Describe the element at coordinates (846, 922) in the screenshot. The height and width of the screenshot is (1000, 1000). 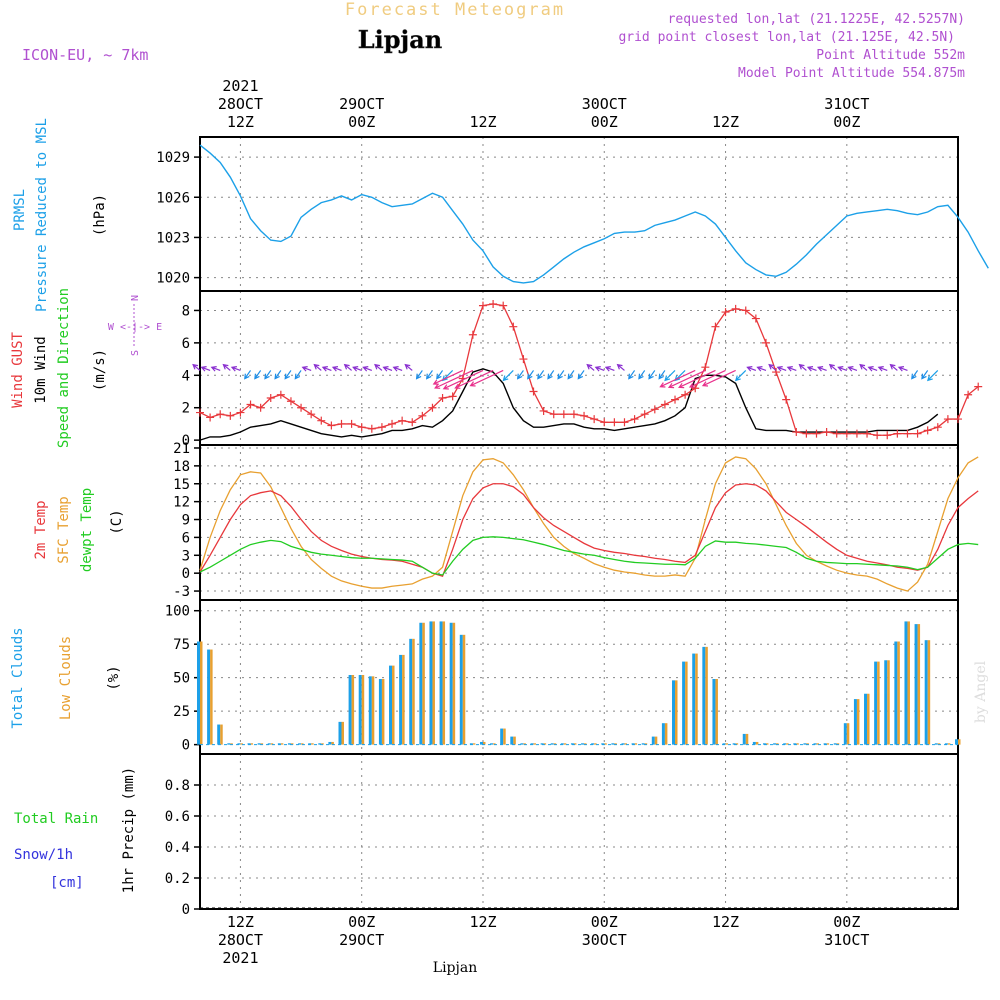
I see `time-axis-label: 00Z` at that location.